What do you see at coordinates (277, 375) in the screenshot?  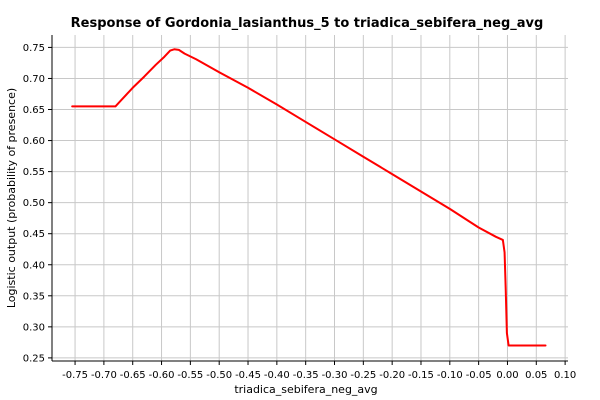 I see `x-tick-label: -0.40` at bounding box center [277, 375].